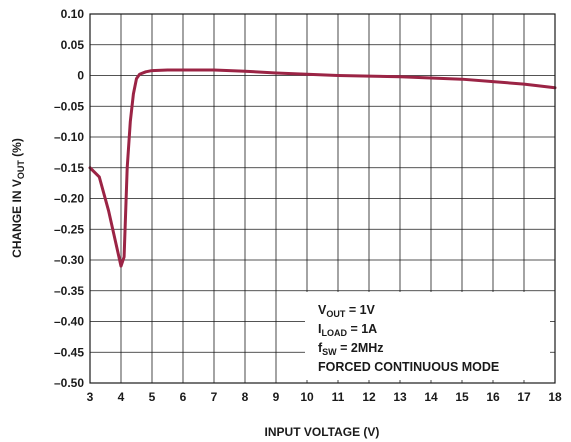 The image size is (571, 442). What do you see at coordinates (493, 397) in the screenshot?
I see `x-tick-label: 16` at bounding box center [493, 397].